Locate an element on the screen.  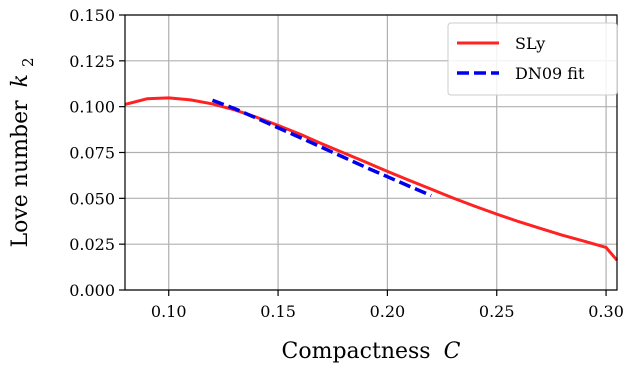
y-tick-label: 0.000 is located at coordinates (92, 290).